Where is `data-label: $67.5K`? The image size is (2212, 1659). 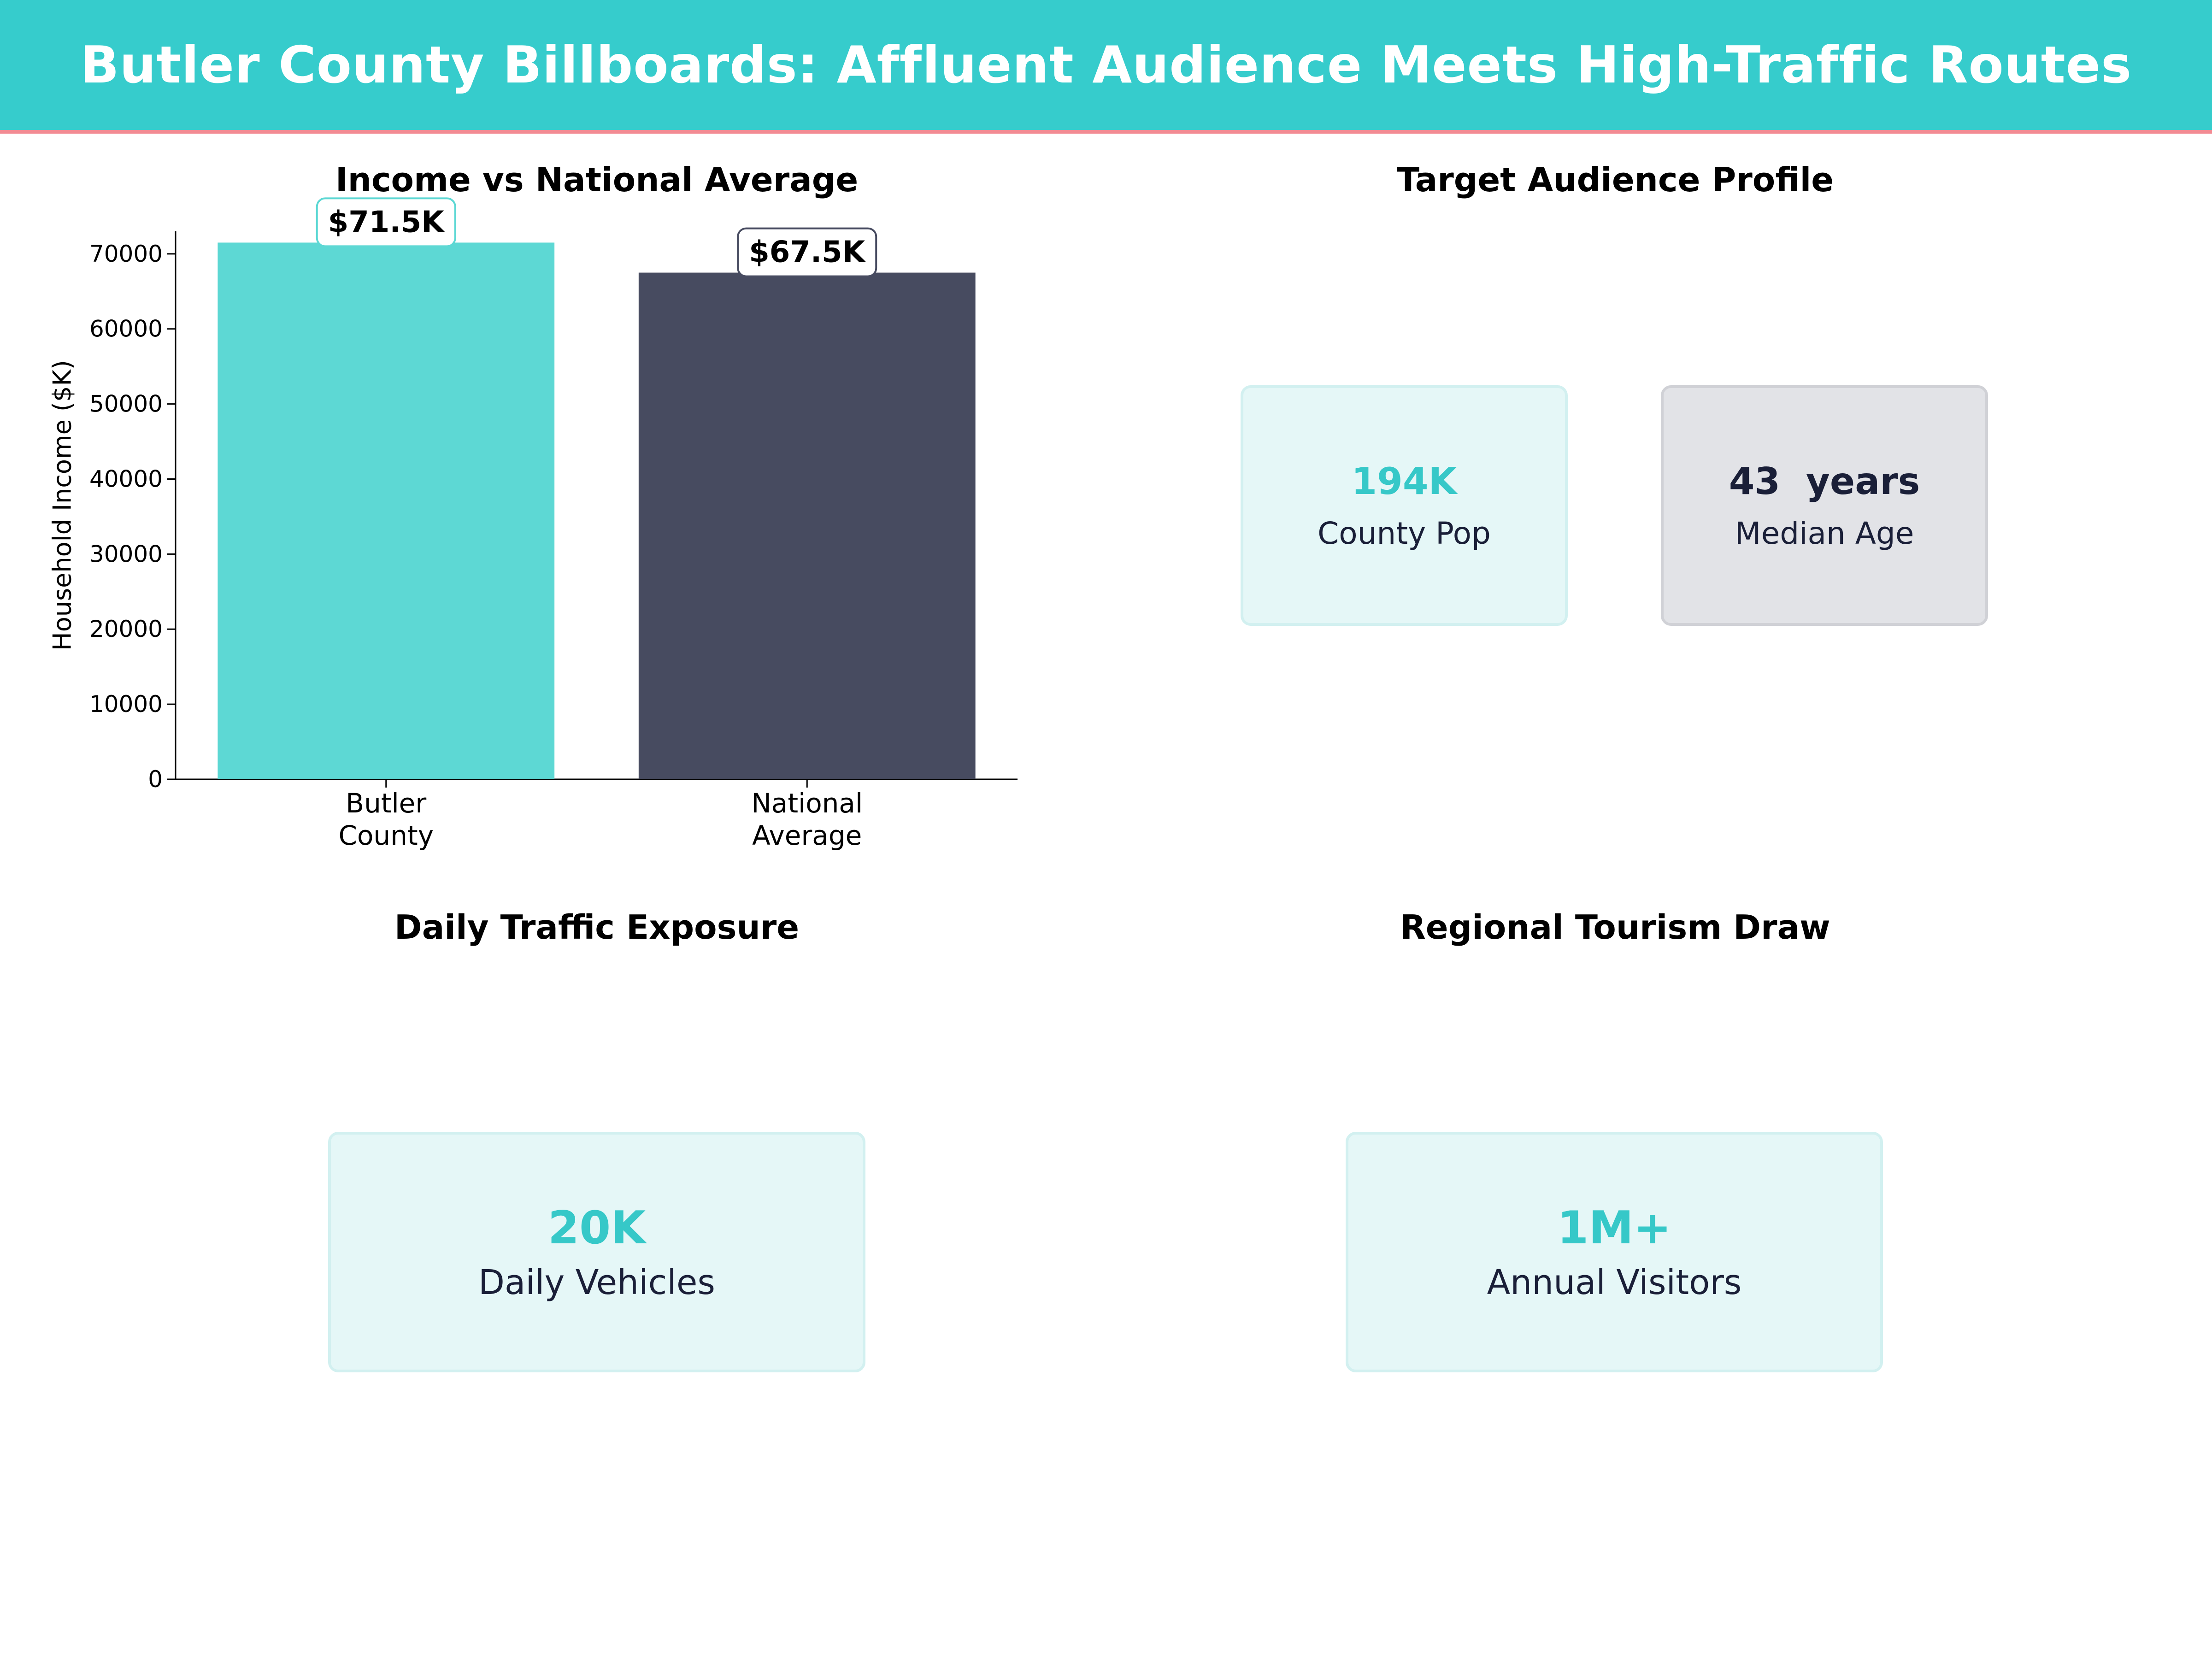
data-label: $67.5K is located at coordinates (807, 252).